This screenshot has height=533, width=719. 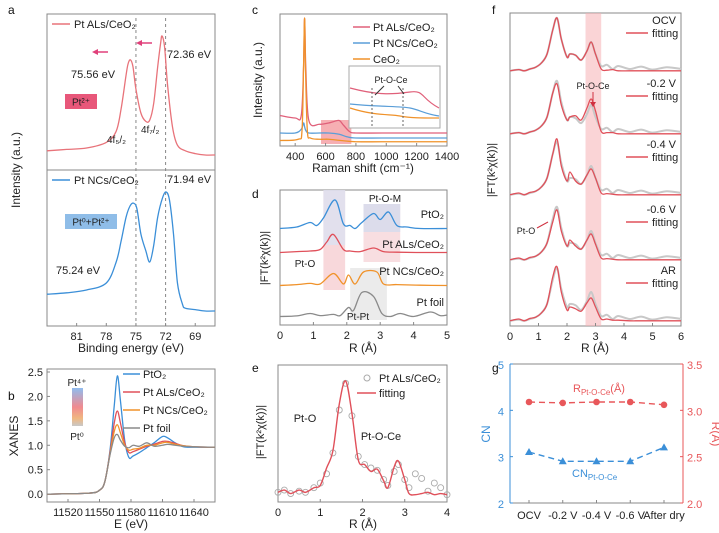 What do you see at coordinates (494, 10) in the screenshot?
I see `panel-letter: f` at bounding box center [494, 10].